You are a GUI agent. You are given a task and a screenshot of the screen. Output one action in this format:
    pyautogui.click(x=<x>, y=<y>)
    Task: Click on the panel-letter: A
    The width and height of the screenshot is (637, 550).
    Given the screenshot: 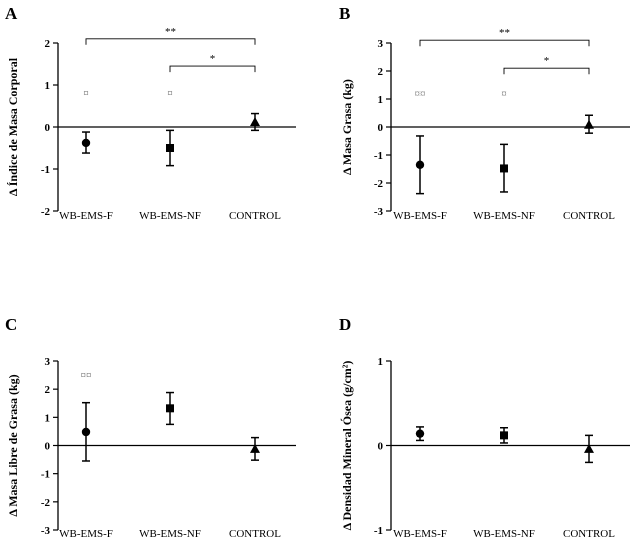 What is the action you would take?
    pyautogui.click(x=11, y=13)
    